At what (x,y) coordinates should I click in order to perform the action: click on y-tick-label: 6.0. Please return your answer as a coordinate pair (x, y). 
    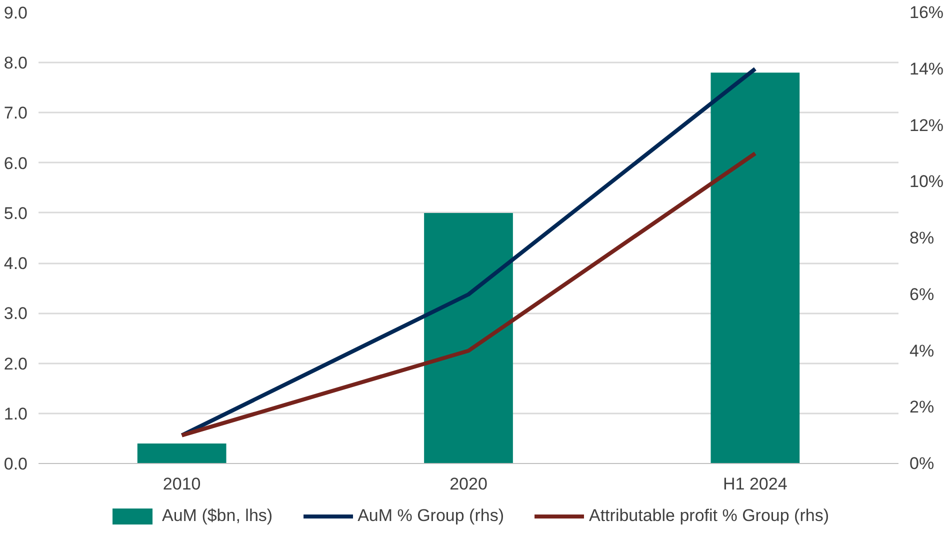
    Looking at the image, I should click on (16, 163).